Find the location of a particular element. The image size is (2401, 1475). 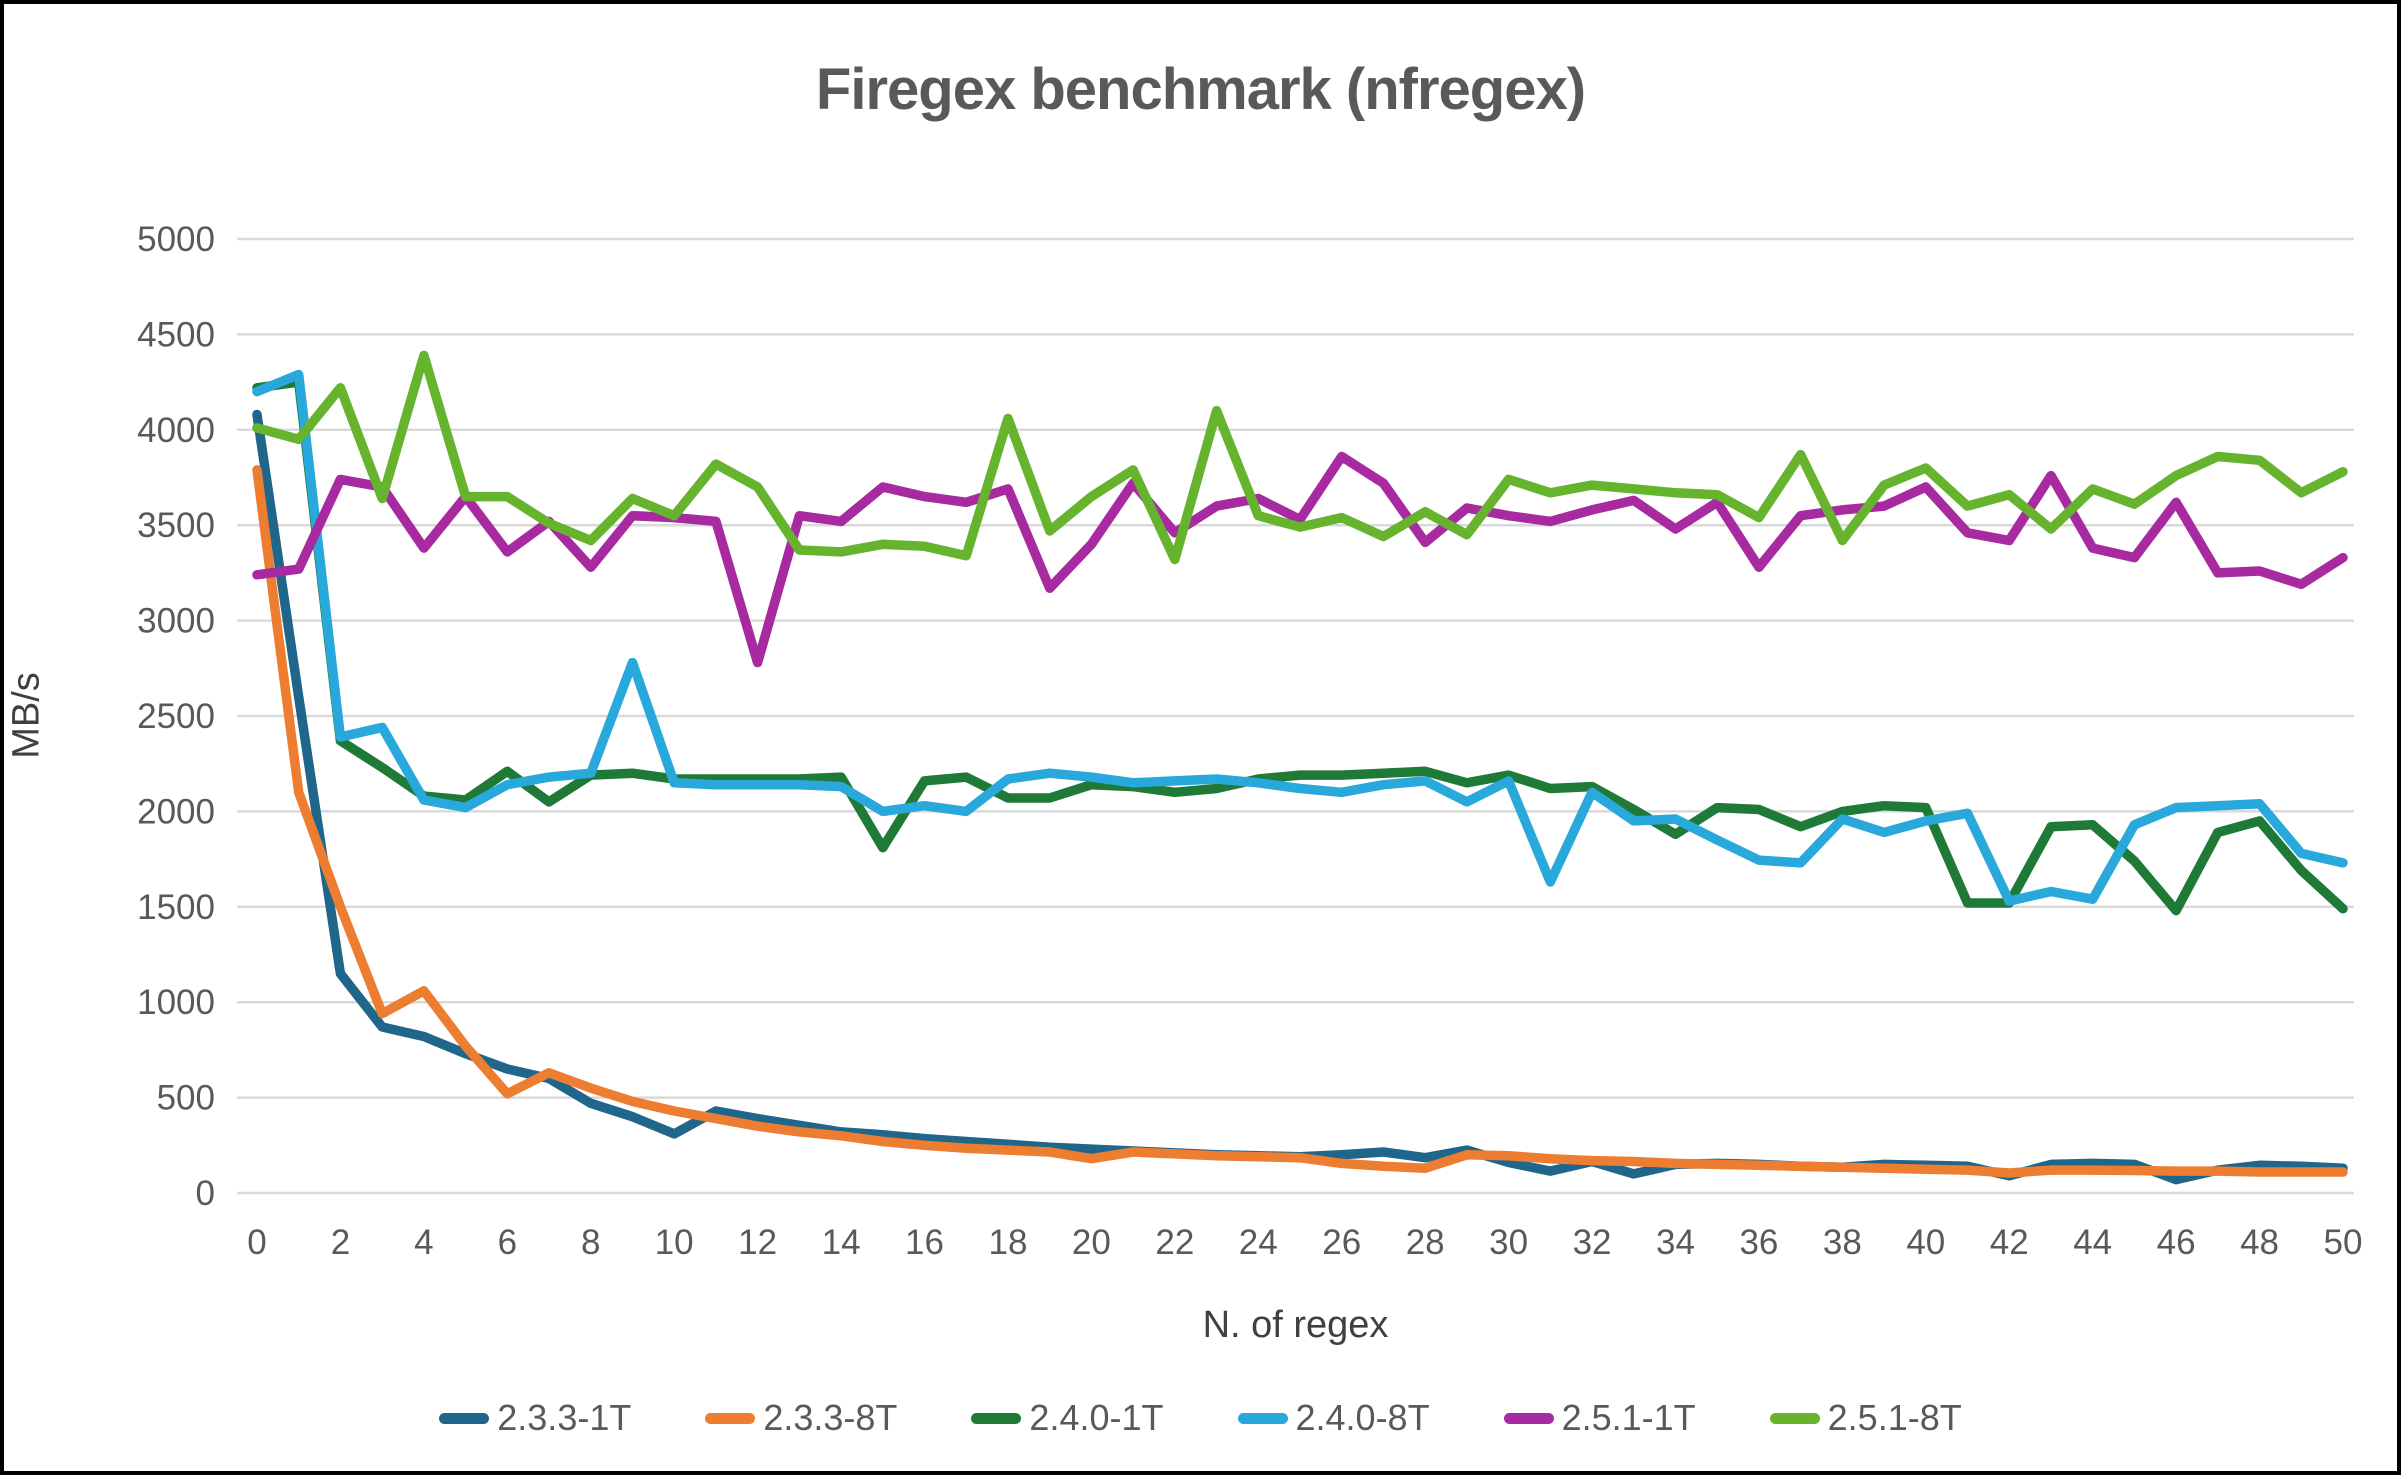

x-tick-label-4: 4 is located at coordinates (423, 1242).